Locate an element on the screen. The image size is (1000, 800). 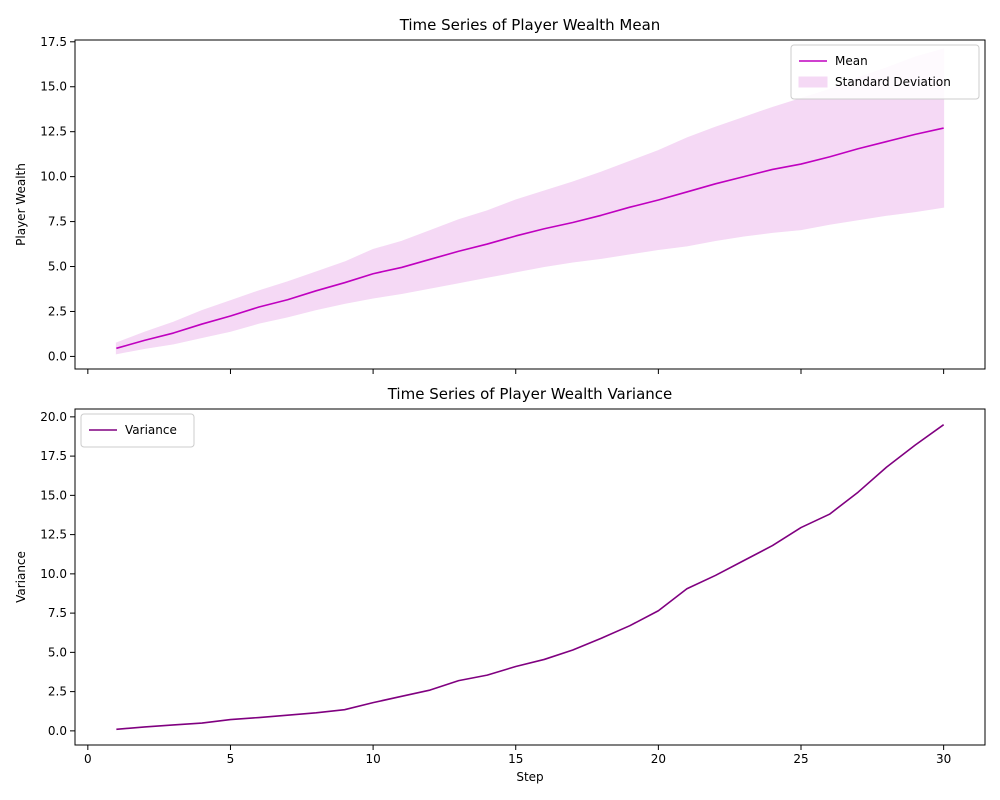
y-axis-label: Variance is located at coordinates (21, 577).